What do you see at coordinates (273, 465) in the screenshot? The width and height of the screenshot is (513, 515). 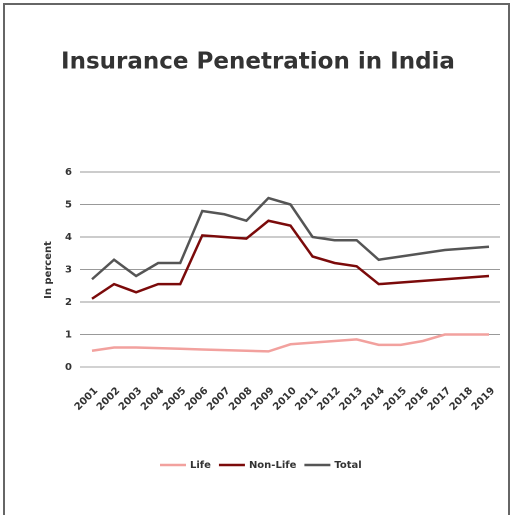 I see `legend-label: Non-Life` at bounding box center [273, 465].